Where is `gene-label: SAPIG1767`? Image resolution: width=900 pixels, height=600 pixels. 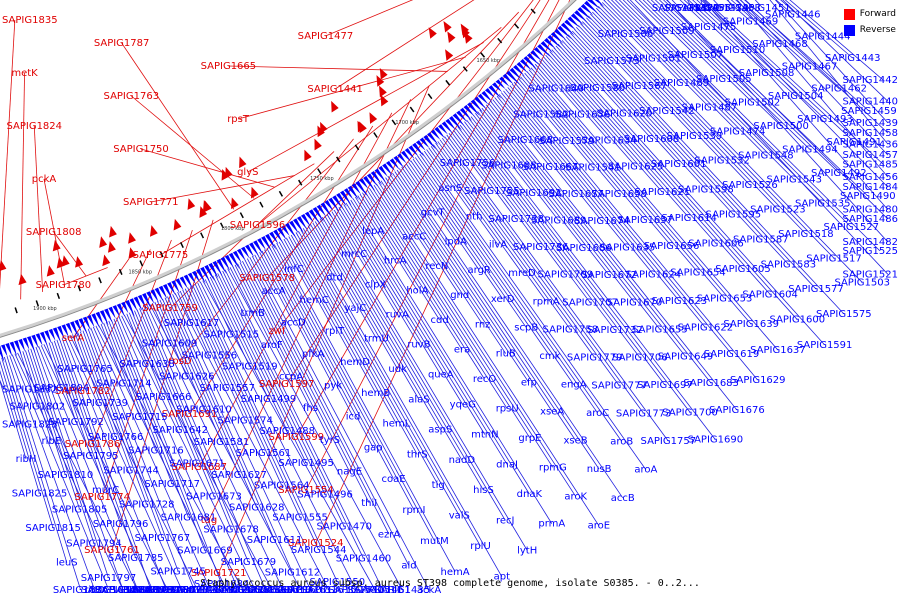 gene-label: SAPIG1767 is located at coordinates (163, 538).